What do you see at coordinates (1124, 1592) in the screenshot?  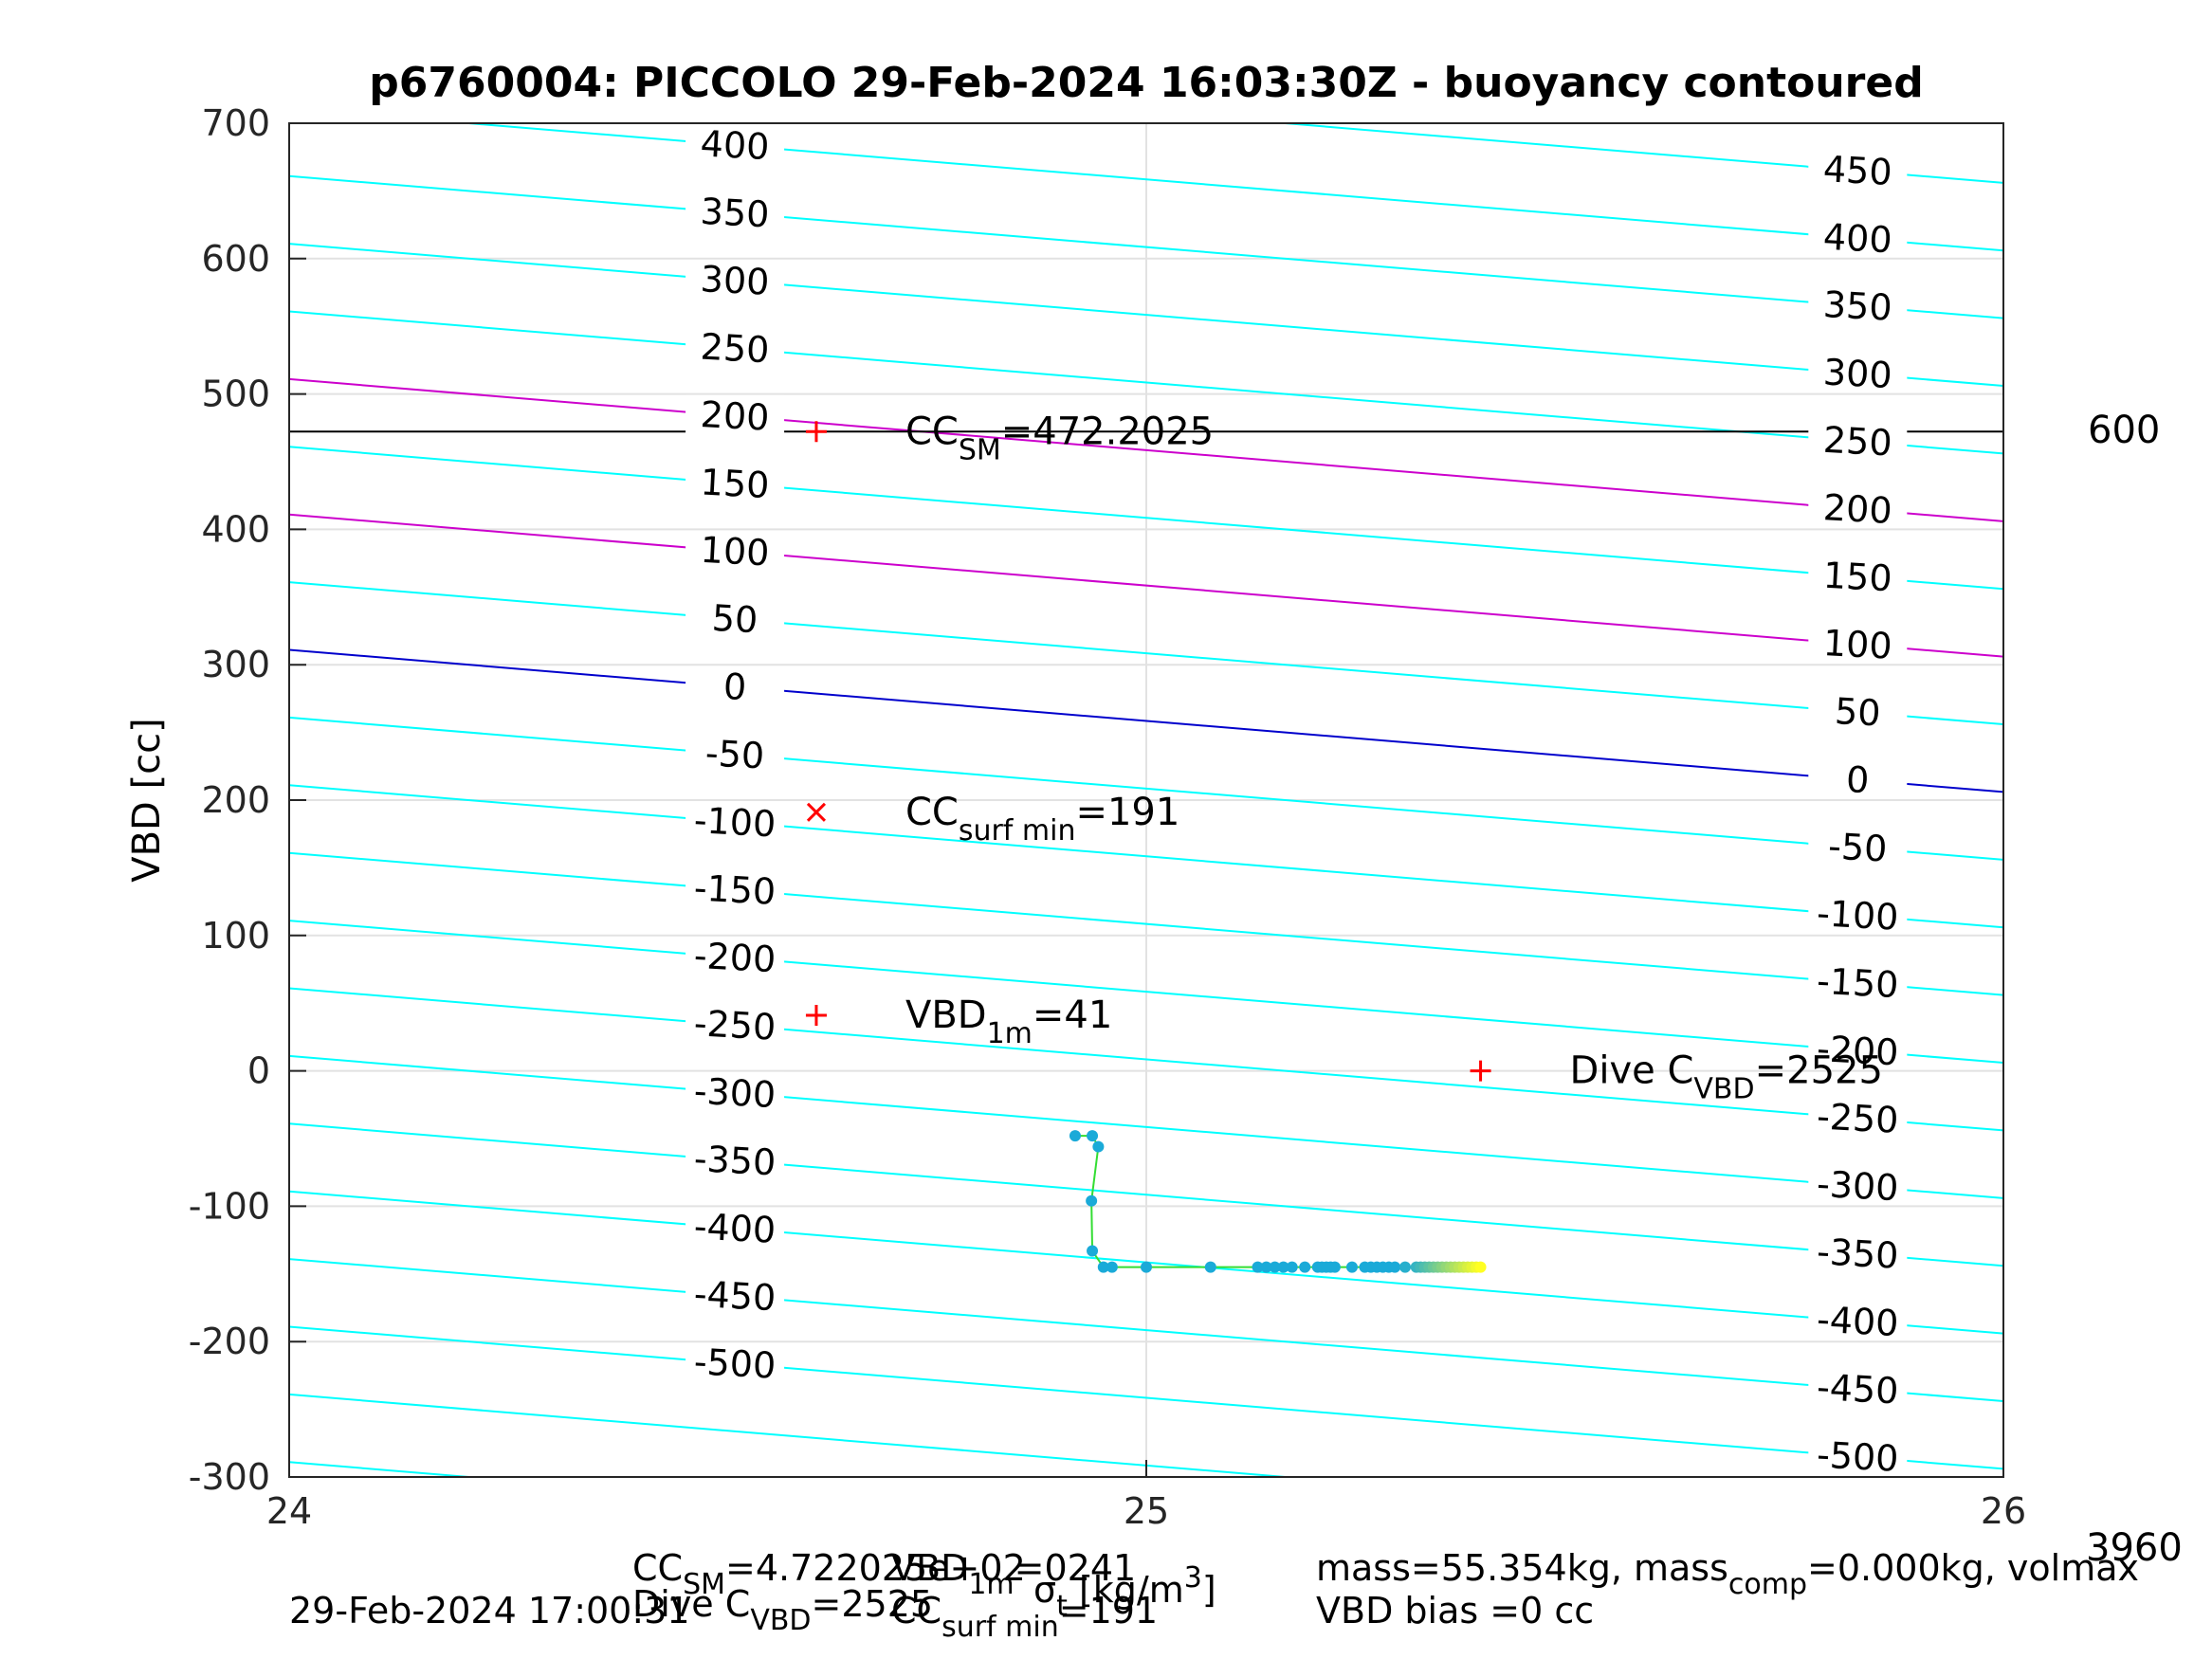 I see `footer-sigma-unit: σt [kg/m3]` at bounding box center [1124, 1592].